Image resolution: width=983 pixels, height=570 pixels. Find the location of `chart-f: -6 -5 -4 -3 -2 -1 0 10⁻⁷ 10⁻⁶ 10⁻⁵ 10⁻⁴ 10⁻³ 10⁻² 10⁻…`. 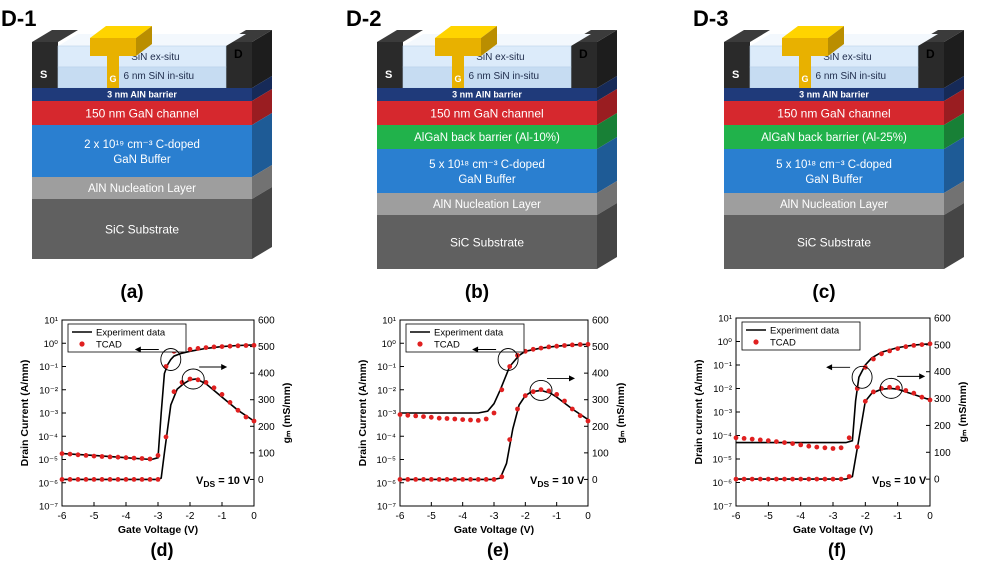

chart-f: -6 -5 -4 -3 -2 -1 0 10⁻⁷ 10⁻⁶ 10⁻⁵ 10⁻⁴ 10⁻³ 10⁻² 10⁻… is located at coordinates (825, 434).